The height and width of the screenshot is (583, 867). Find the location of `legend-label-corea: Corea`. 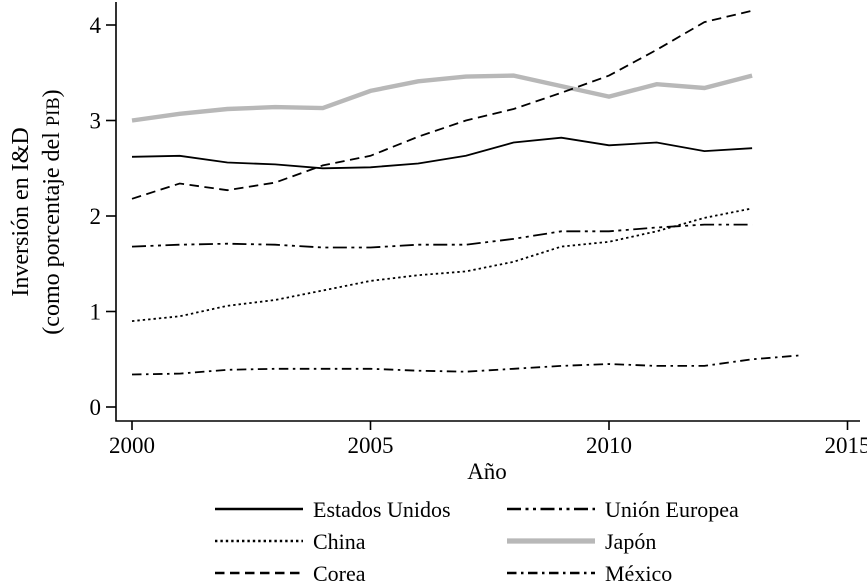

legend-label-corea: Corea is located at coordinates (339, 572).